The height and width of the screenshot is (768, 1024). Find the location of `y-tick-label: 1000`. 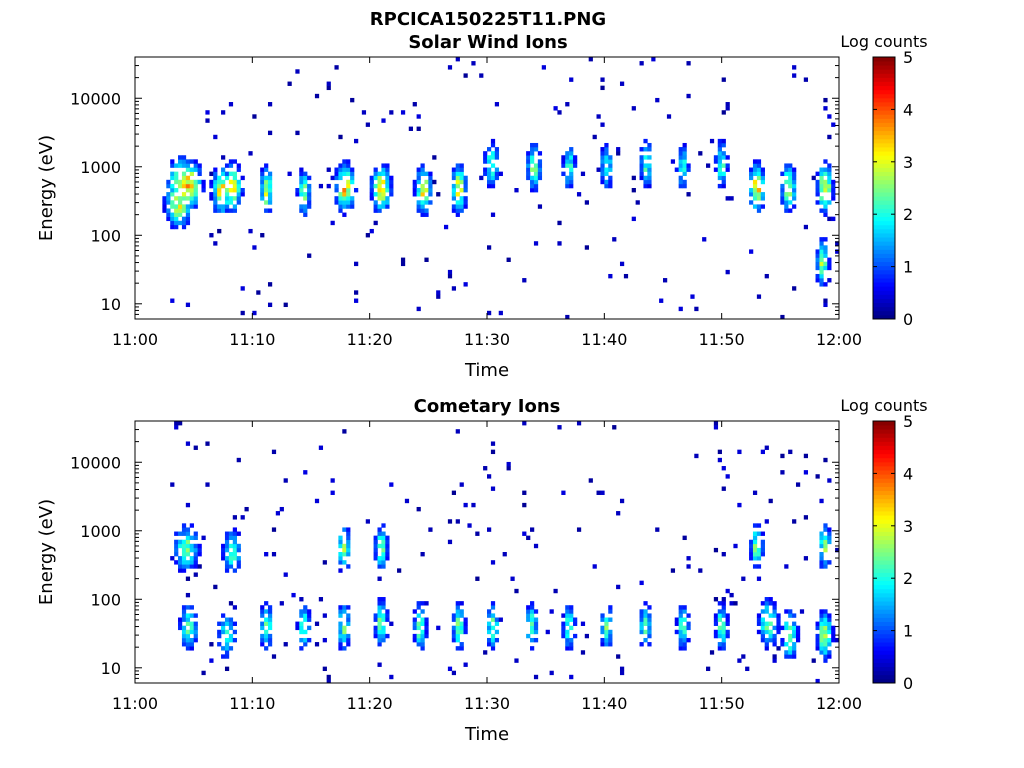

y-tick-label: 1000 is located at coordinates (100, 167).